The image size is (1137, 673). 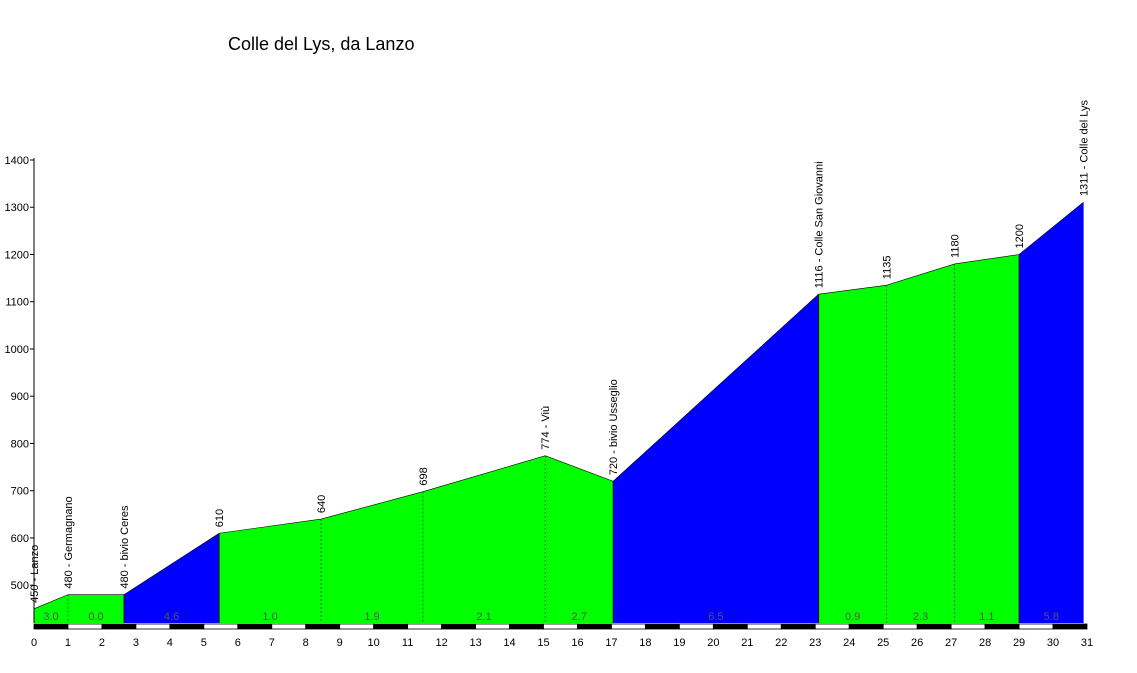 I want to click on x-tick-label-20: 20, so click(x=713, y=643).